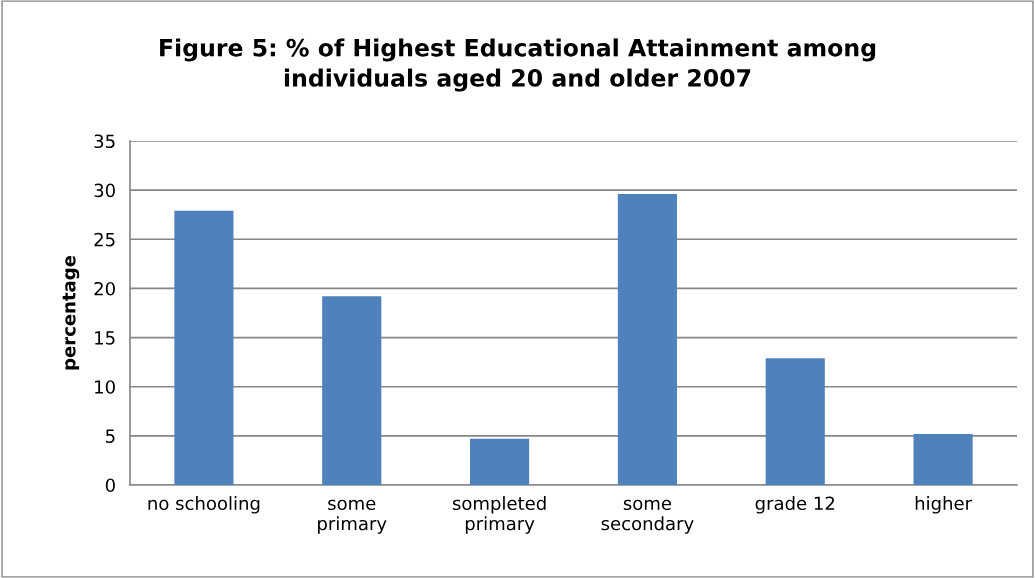  What do you see at coordinates (110, 436) in the screenshot?
I see `y-tick-label: 5` at bounding box center [110, 436].